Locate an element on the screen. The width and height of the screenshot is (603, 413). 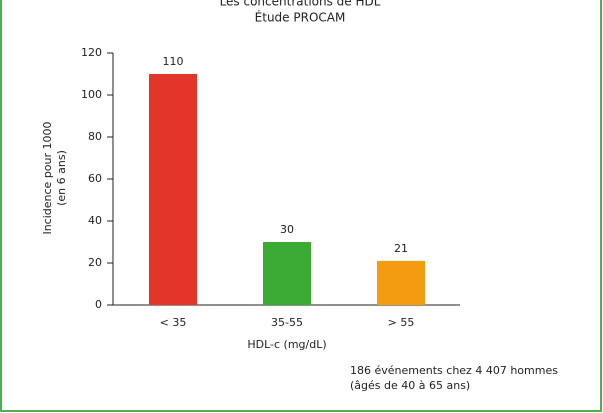
y-tick-label: 20 is located at coordinates (95, 262).